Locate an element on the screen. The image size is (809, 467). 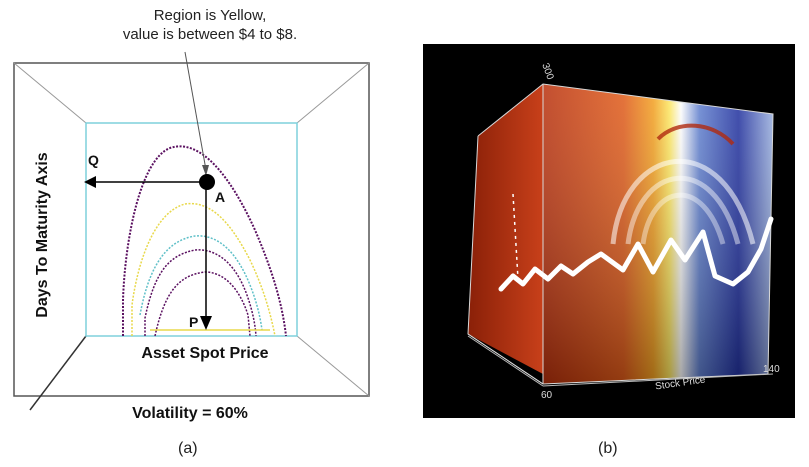
contour-outer is located at coordinates (204, 241).